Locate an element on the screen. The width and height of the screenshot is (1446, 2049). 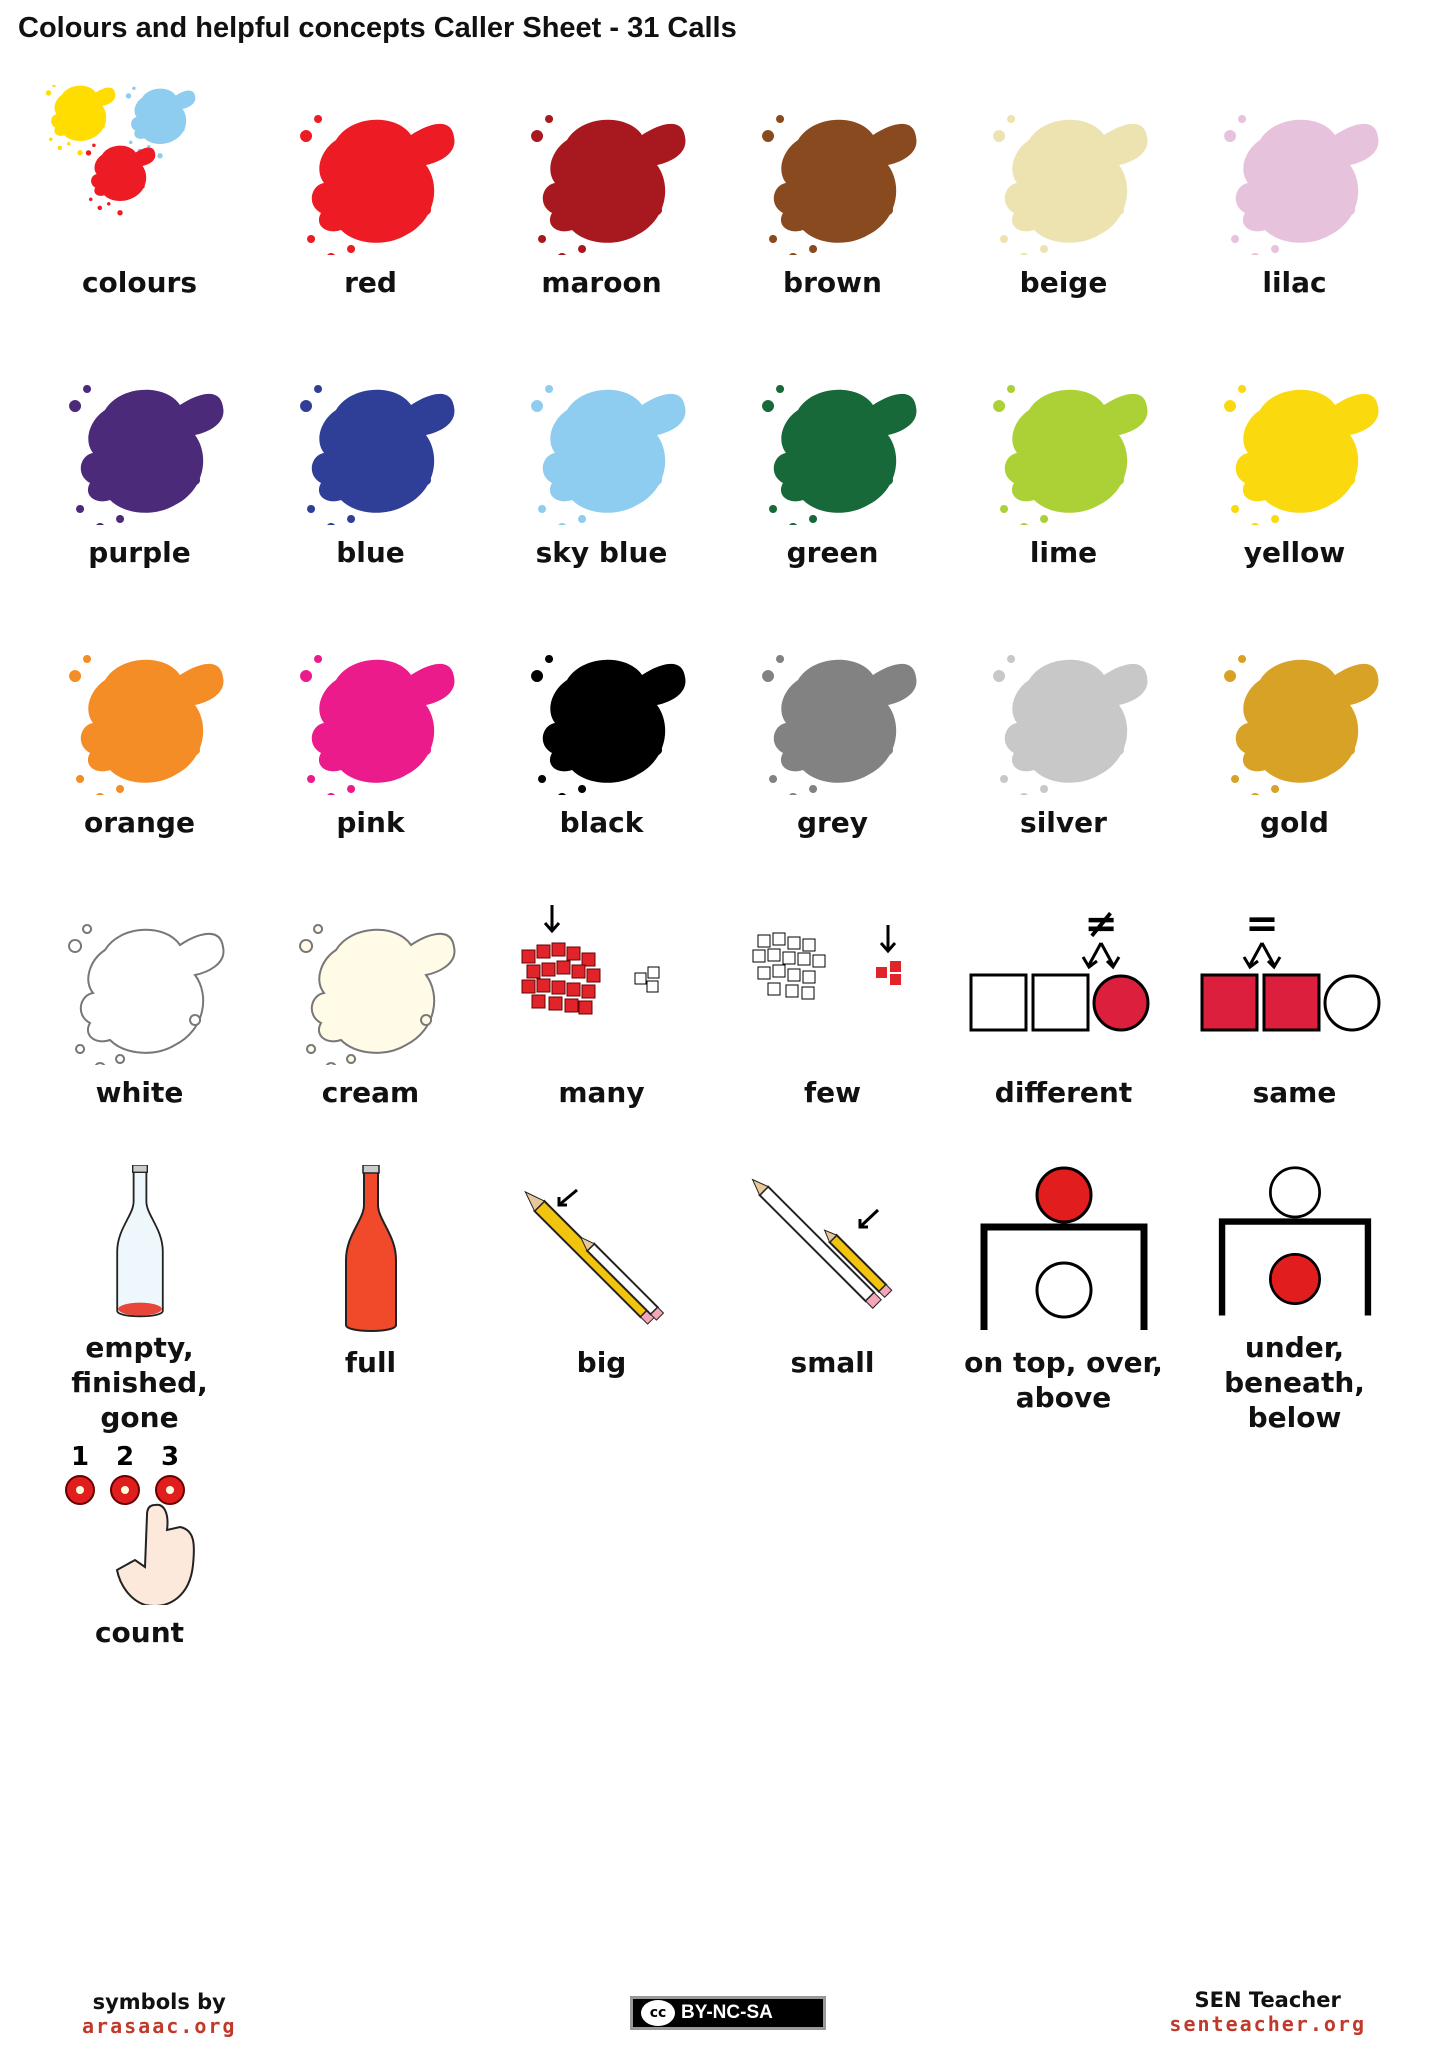
card-label: full is located at coordinates (370, 1362).